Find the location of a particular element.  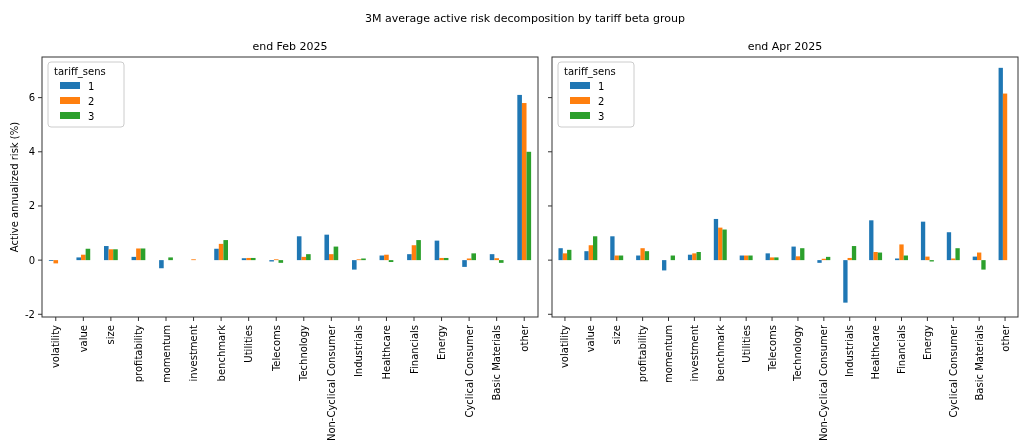

y-axis-title: Active annualized risk (%) is located at coordinates (14, 187).